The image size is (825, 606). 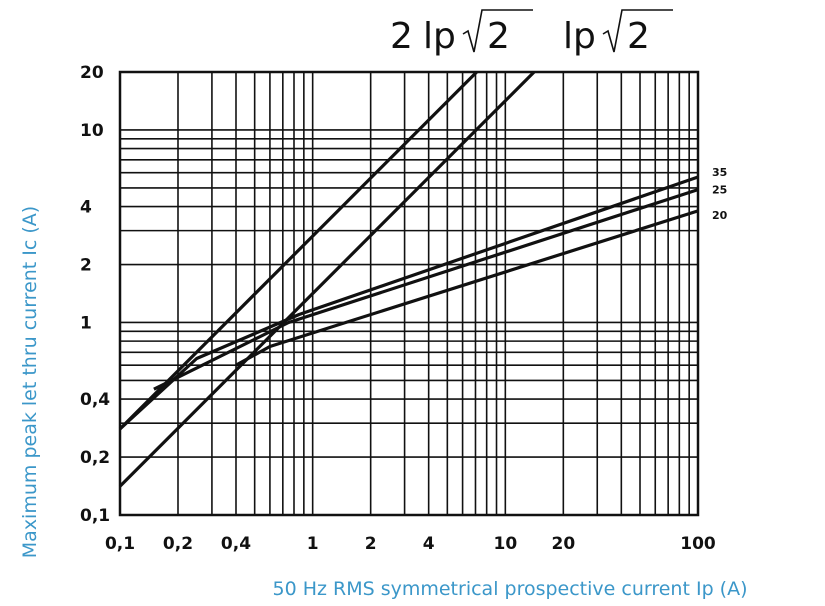 I want to click on series-end-label: 20, so click(x=720, y=215).